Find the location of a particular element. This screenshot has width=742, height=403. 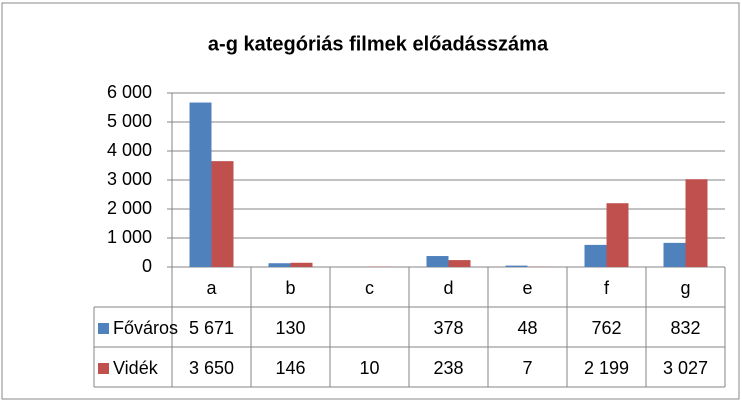

data-table-value: 10 is located at coordinates (369, 368).